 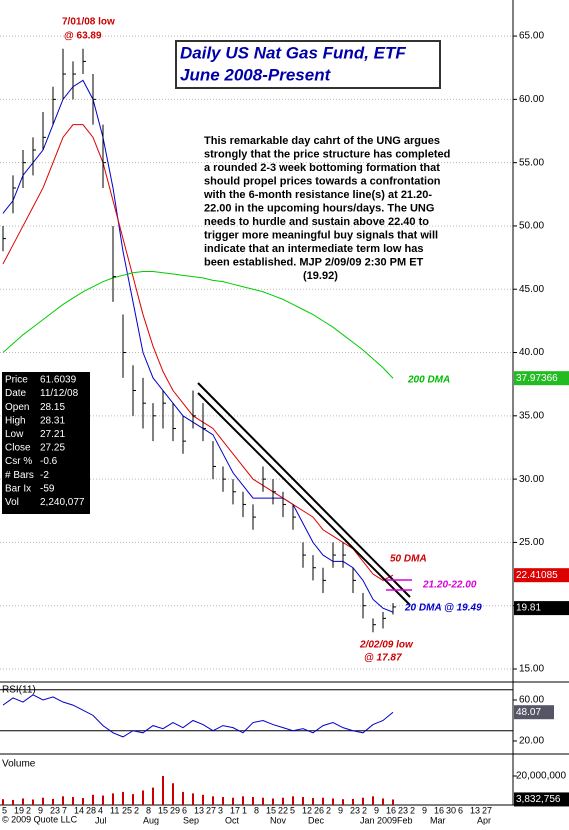 I want to click on month-label: Mar, so click(x=438, y=820).